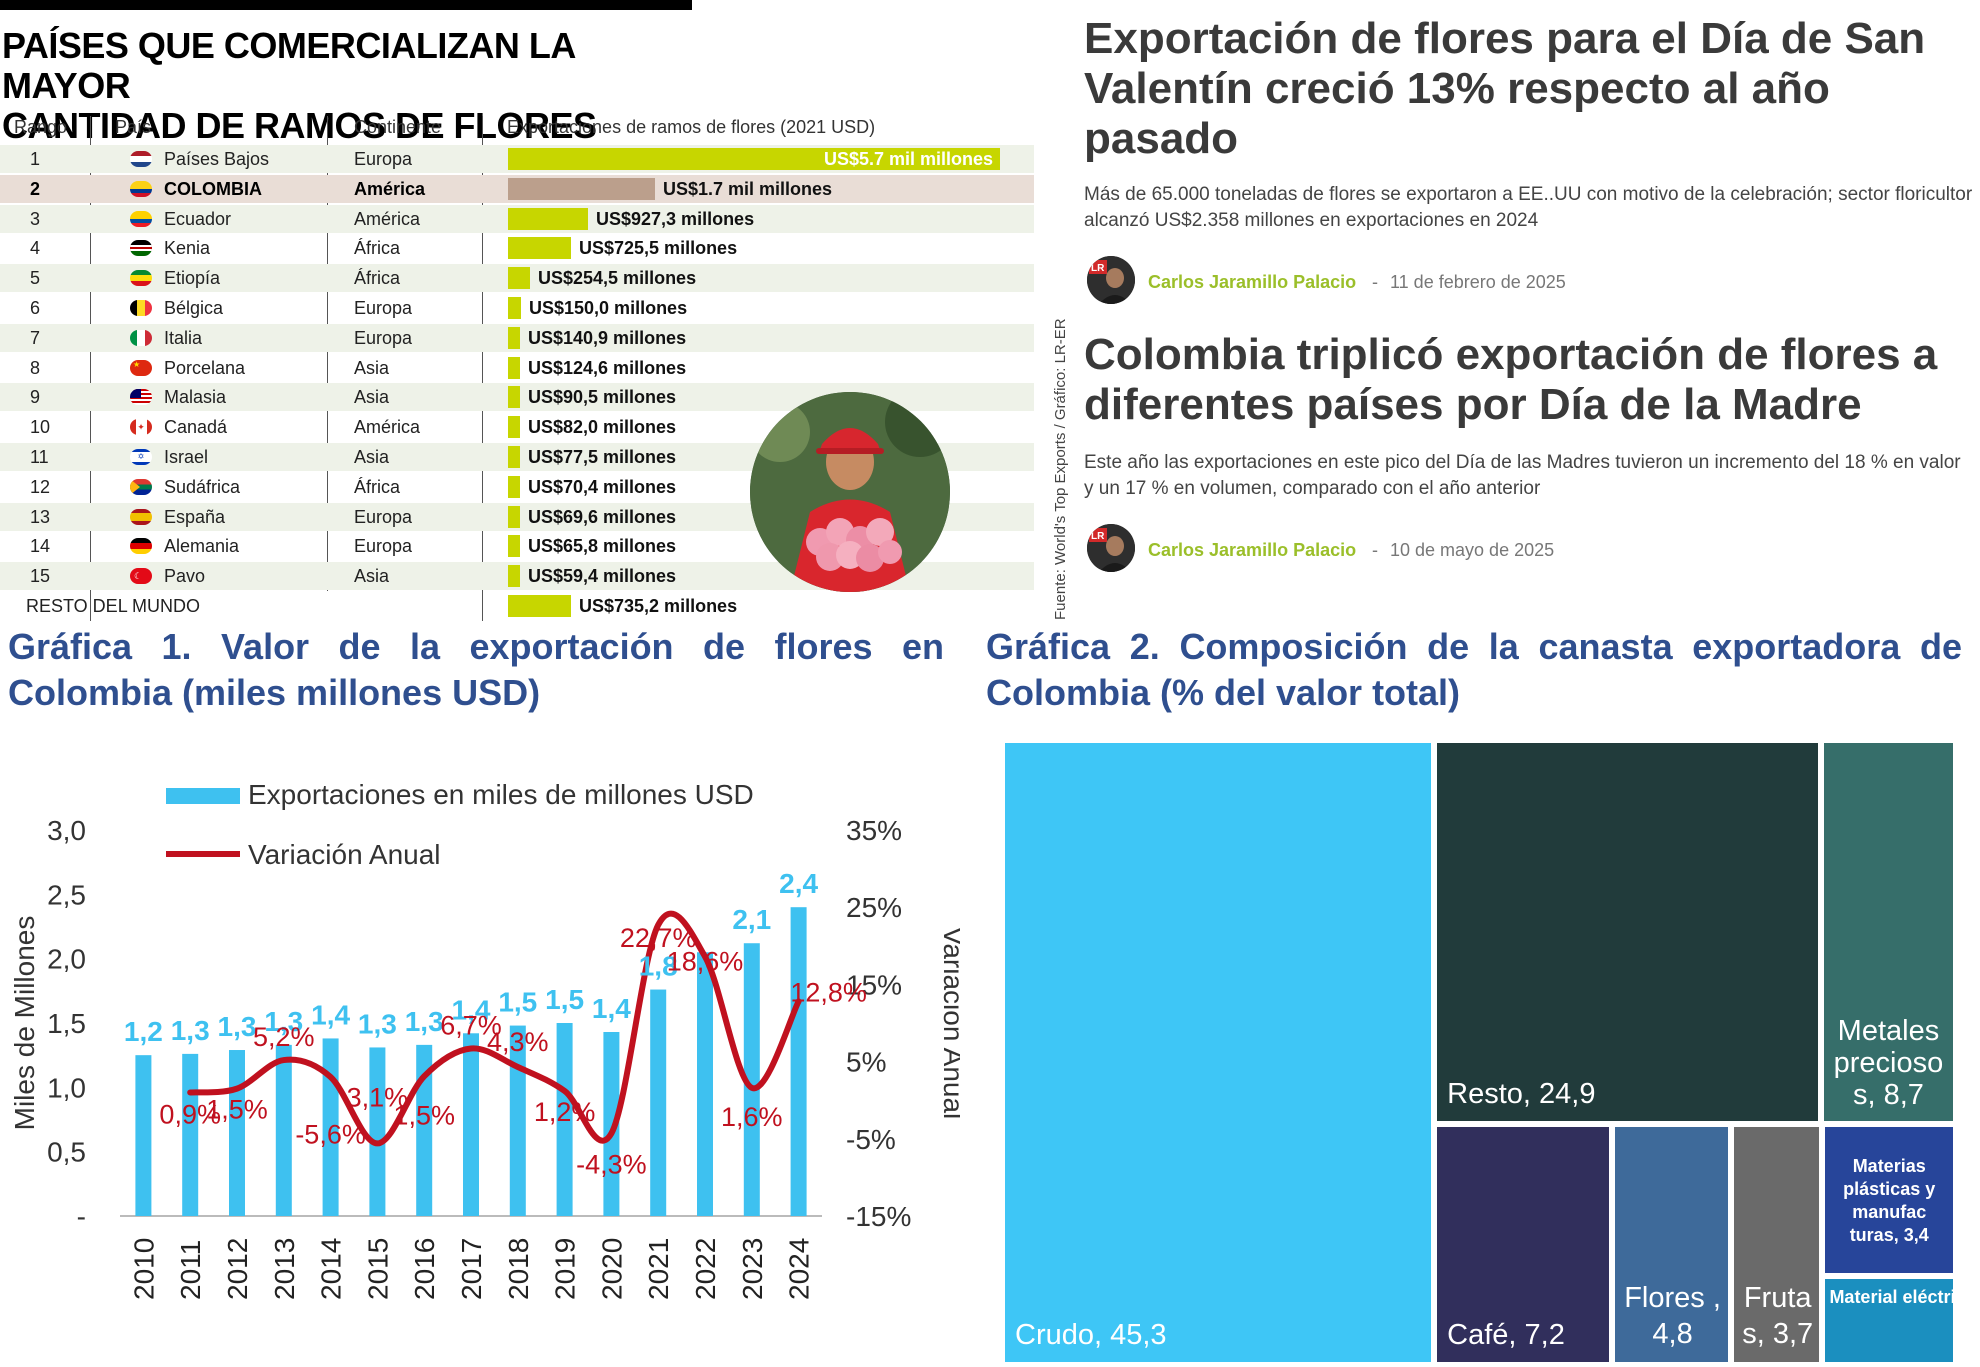  Describe the element at coordinates (1252, 282) in the screenshot. I see `article1-author: Carlos Jaramillo Palacio` at that location.